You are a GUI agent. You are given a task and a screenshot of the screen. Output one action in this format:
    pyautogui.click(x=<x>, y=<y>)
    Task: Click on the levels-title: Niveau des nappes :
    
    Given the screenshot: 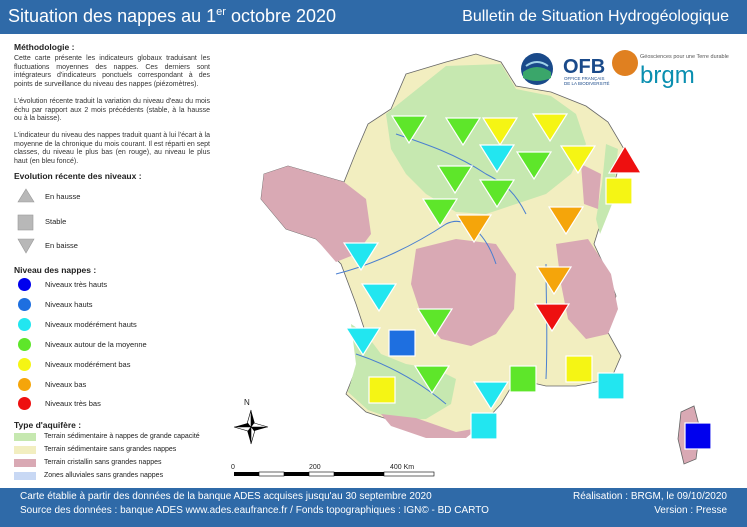 What is the action you would take?
    pyautogui.click(x=55, y=270)
    